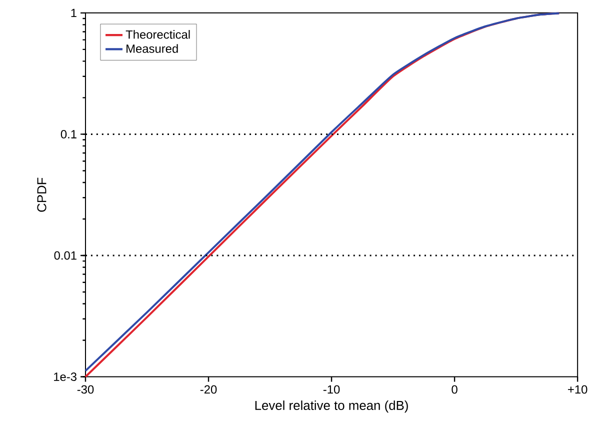  What do you see at coordinates (152, 48) in the screenshot?
I see `legend-label: Measured` at bounding box center [152, 48].